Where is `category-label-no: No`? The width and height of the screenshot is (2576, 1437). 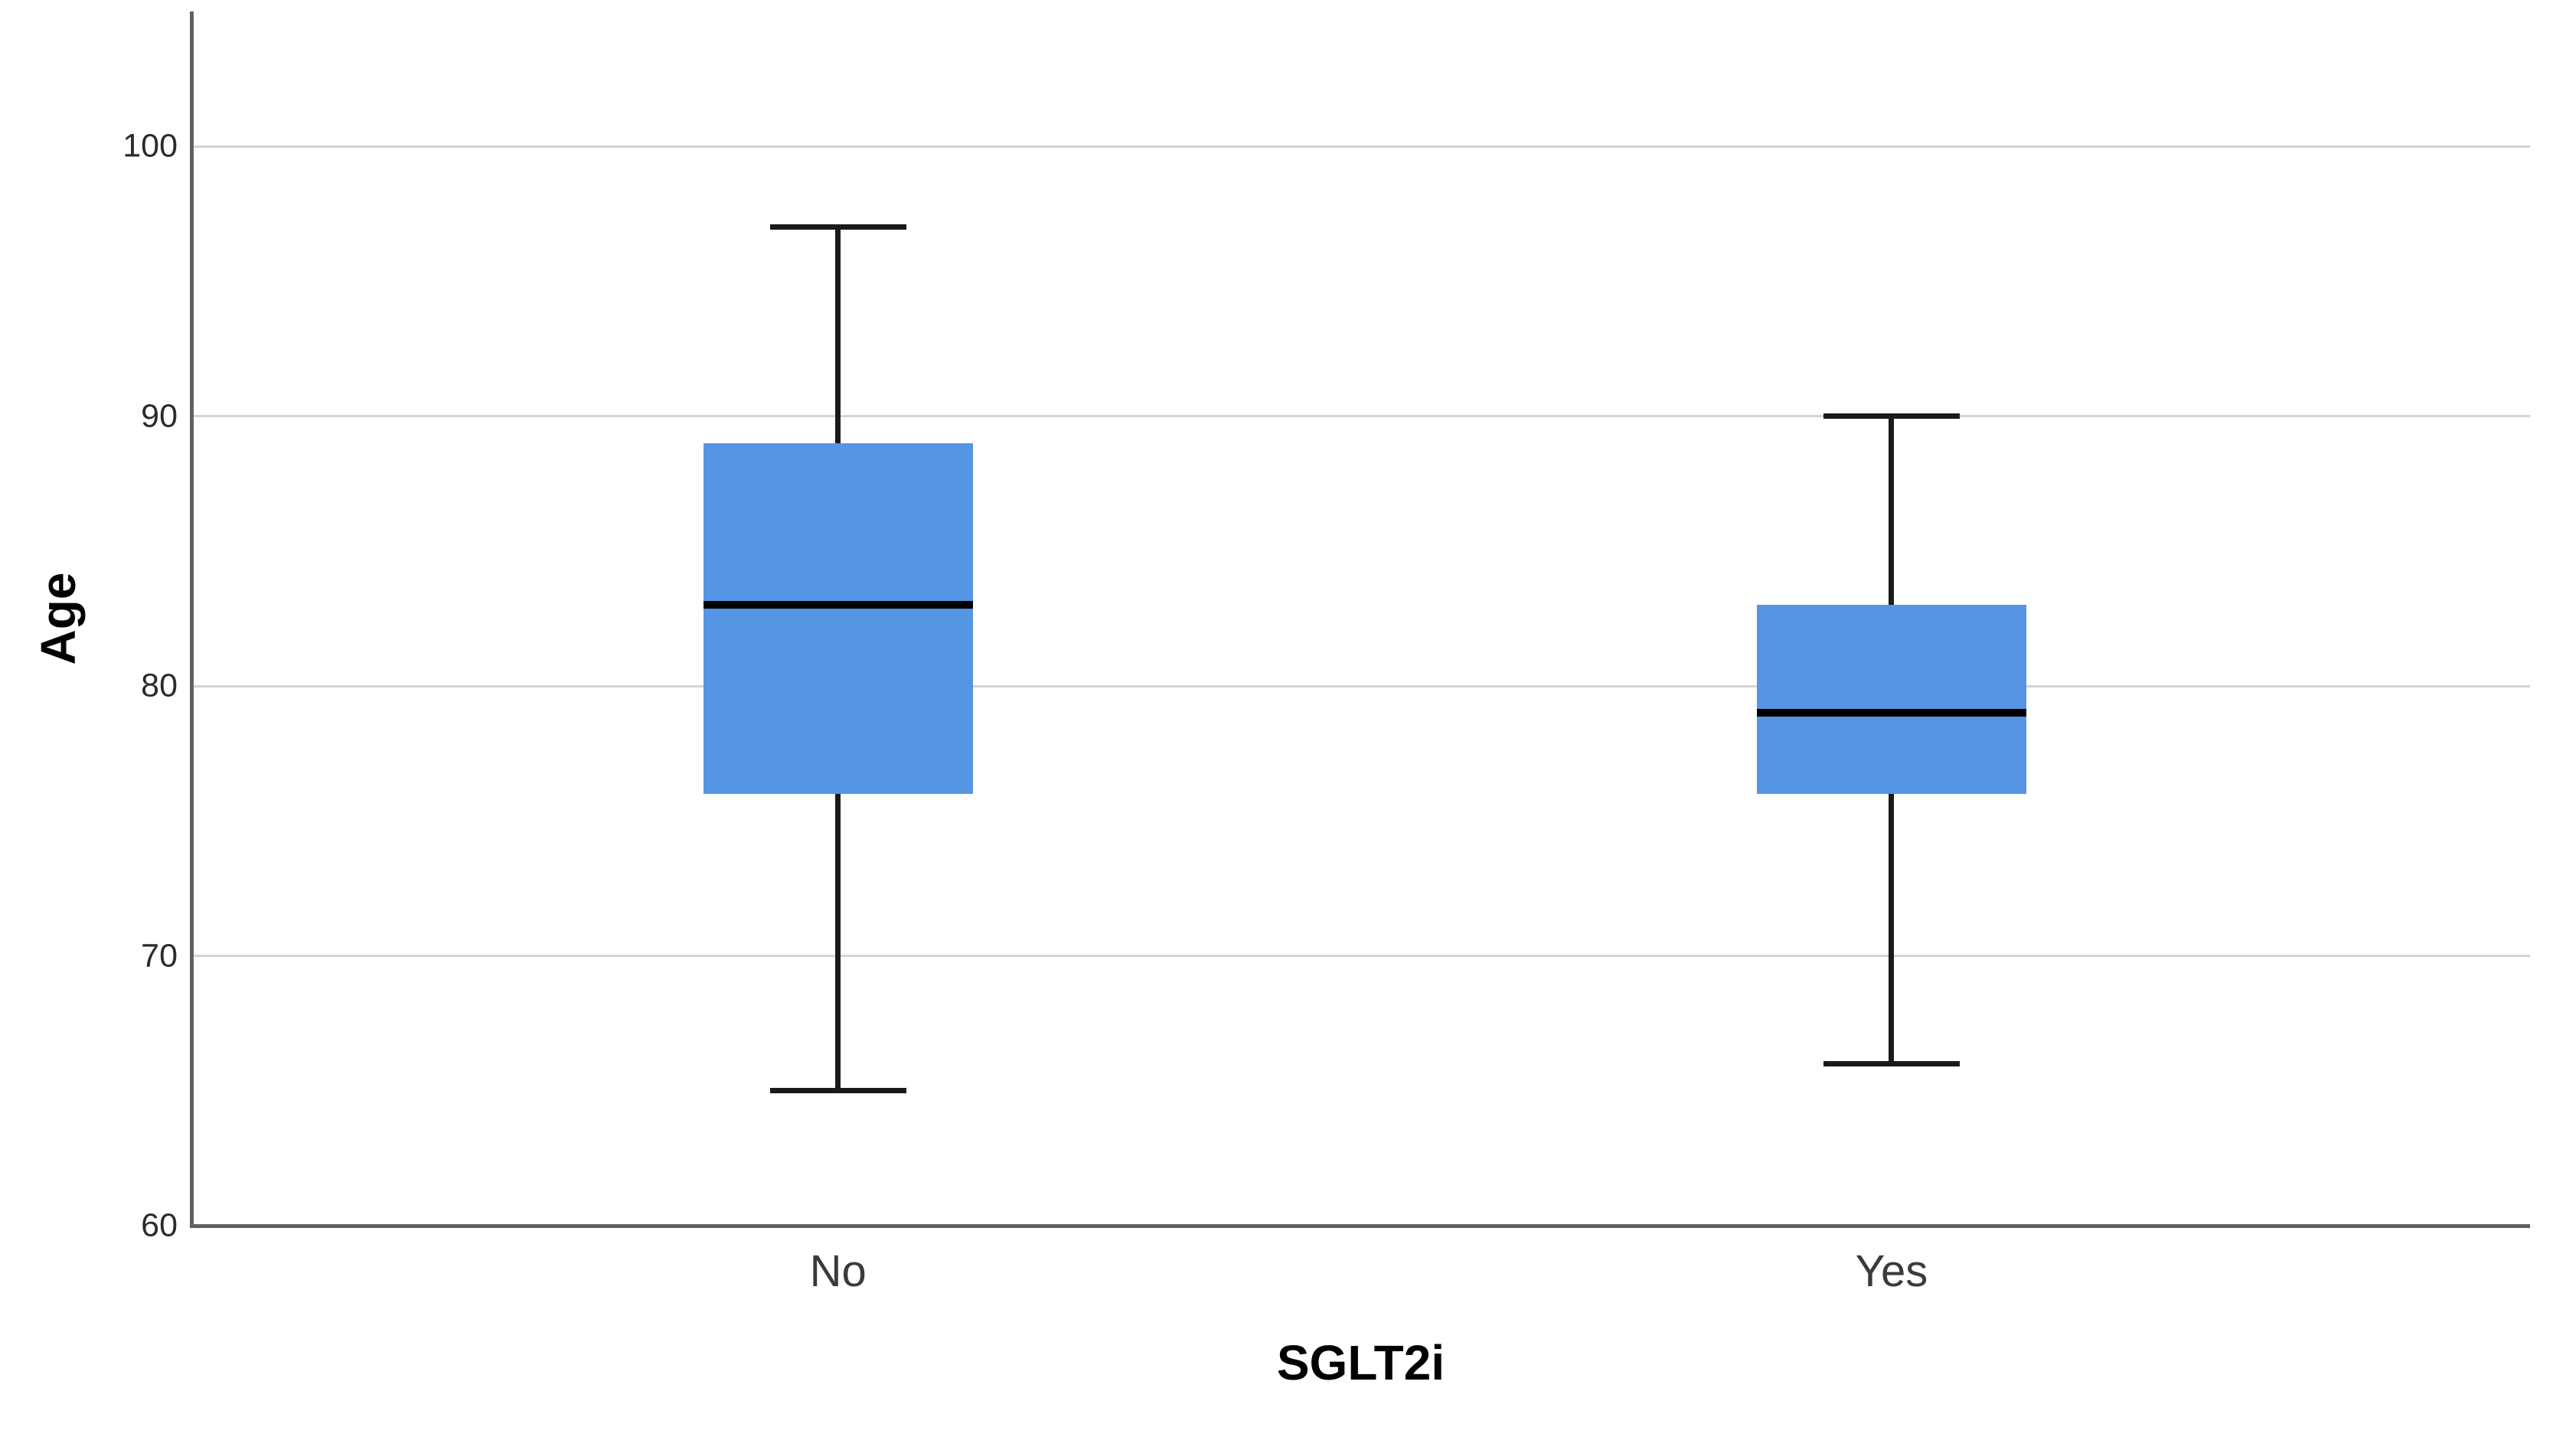
category-label-no: No is located at coordinates (838, 1271).